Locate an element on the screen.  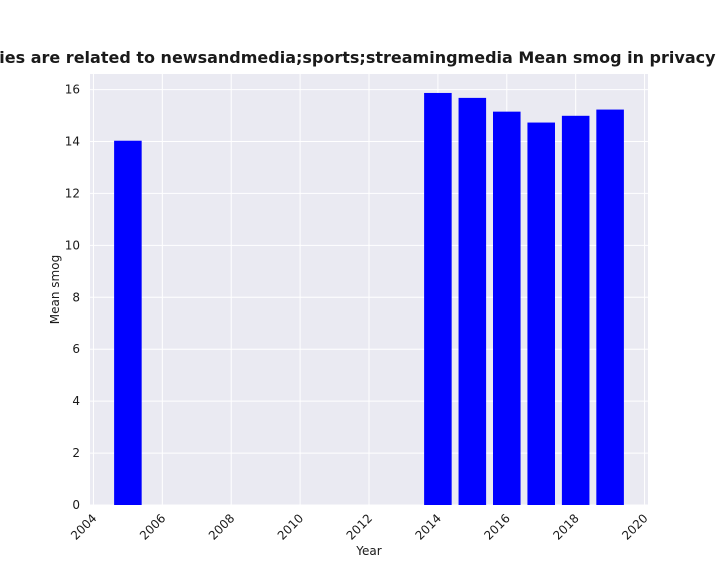
x-axis-ticks: 2004 2006 2008 2010 2012 2014 2016 2018 2020 is located at coordinates (359, 526).